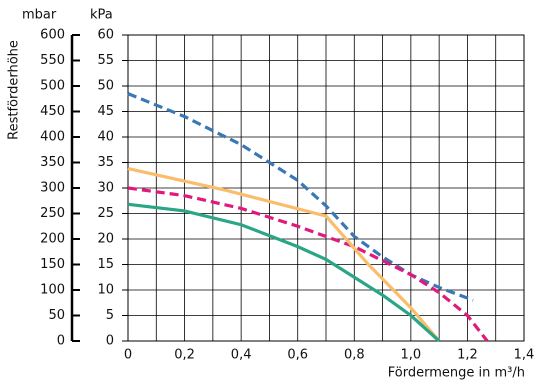 The width and height of the screenshot is (543, 389). What do you see at coordinates (105, 213) in the screenshot?
I see `y2-tick-label: 25` at bounding box center [105, 213].